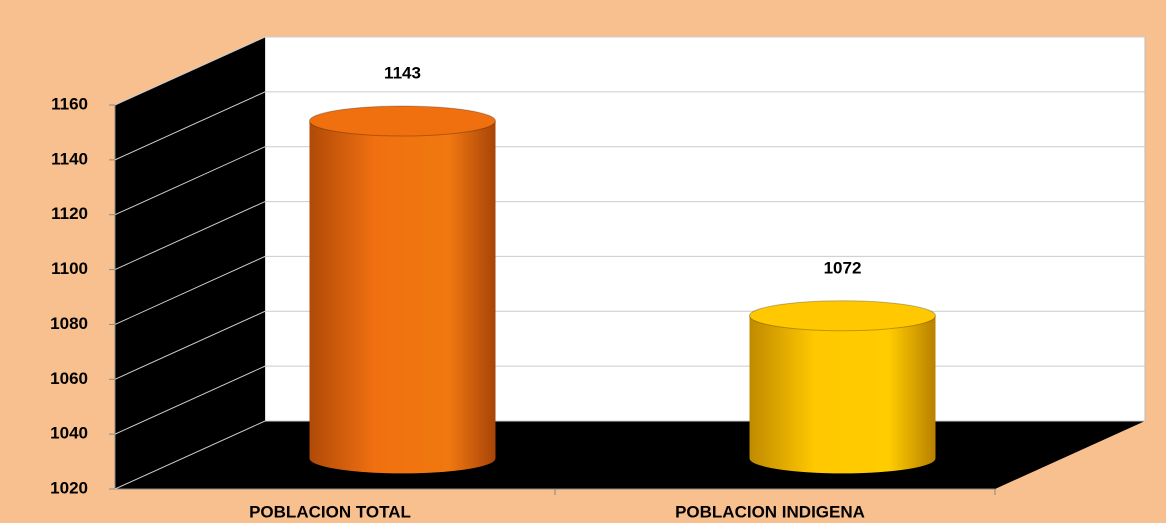 This screenshot has height=523, width=1166. What do you see at coordinates (69, 268) in the screenshot?
I see `y-tick-label: 1100` at bounding box center [69, 268].